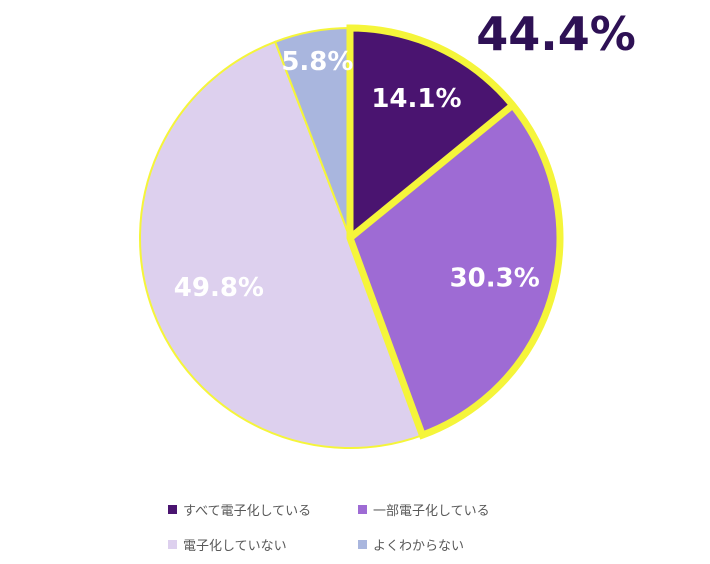 This screenshot has height=564, width=710. What do you see at coordinates (247, 511) in the screenshot?
I see `legend-label: すべて電子化している` at bounding box center [247, 511].